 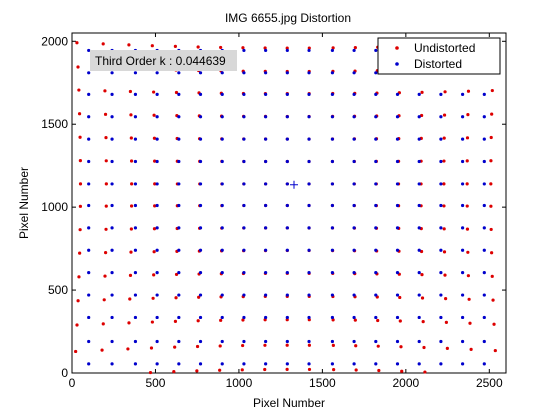 What do you see at coordinates (64, 373) in the screenshot?
I see `y-tick-label: 0` at bounding box center [64, 373].